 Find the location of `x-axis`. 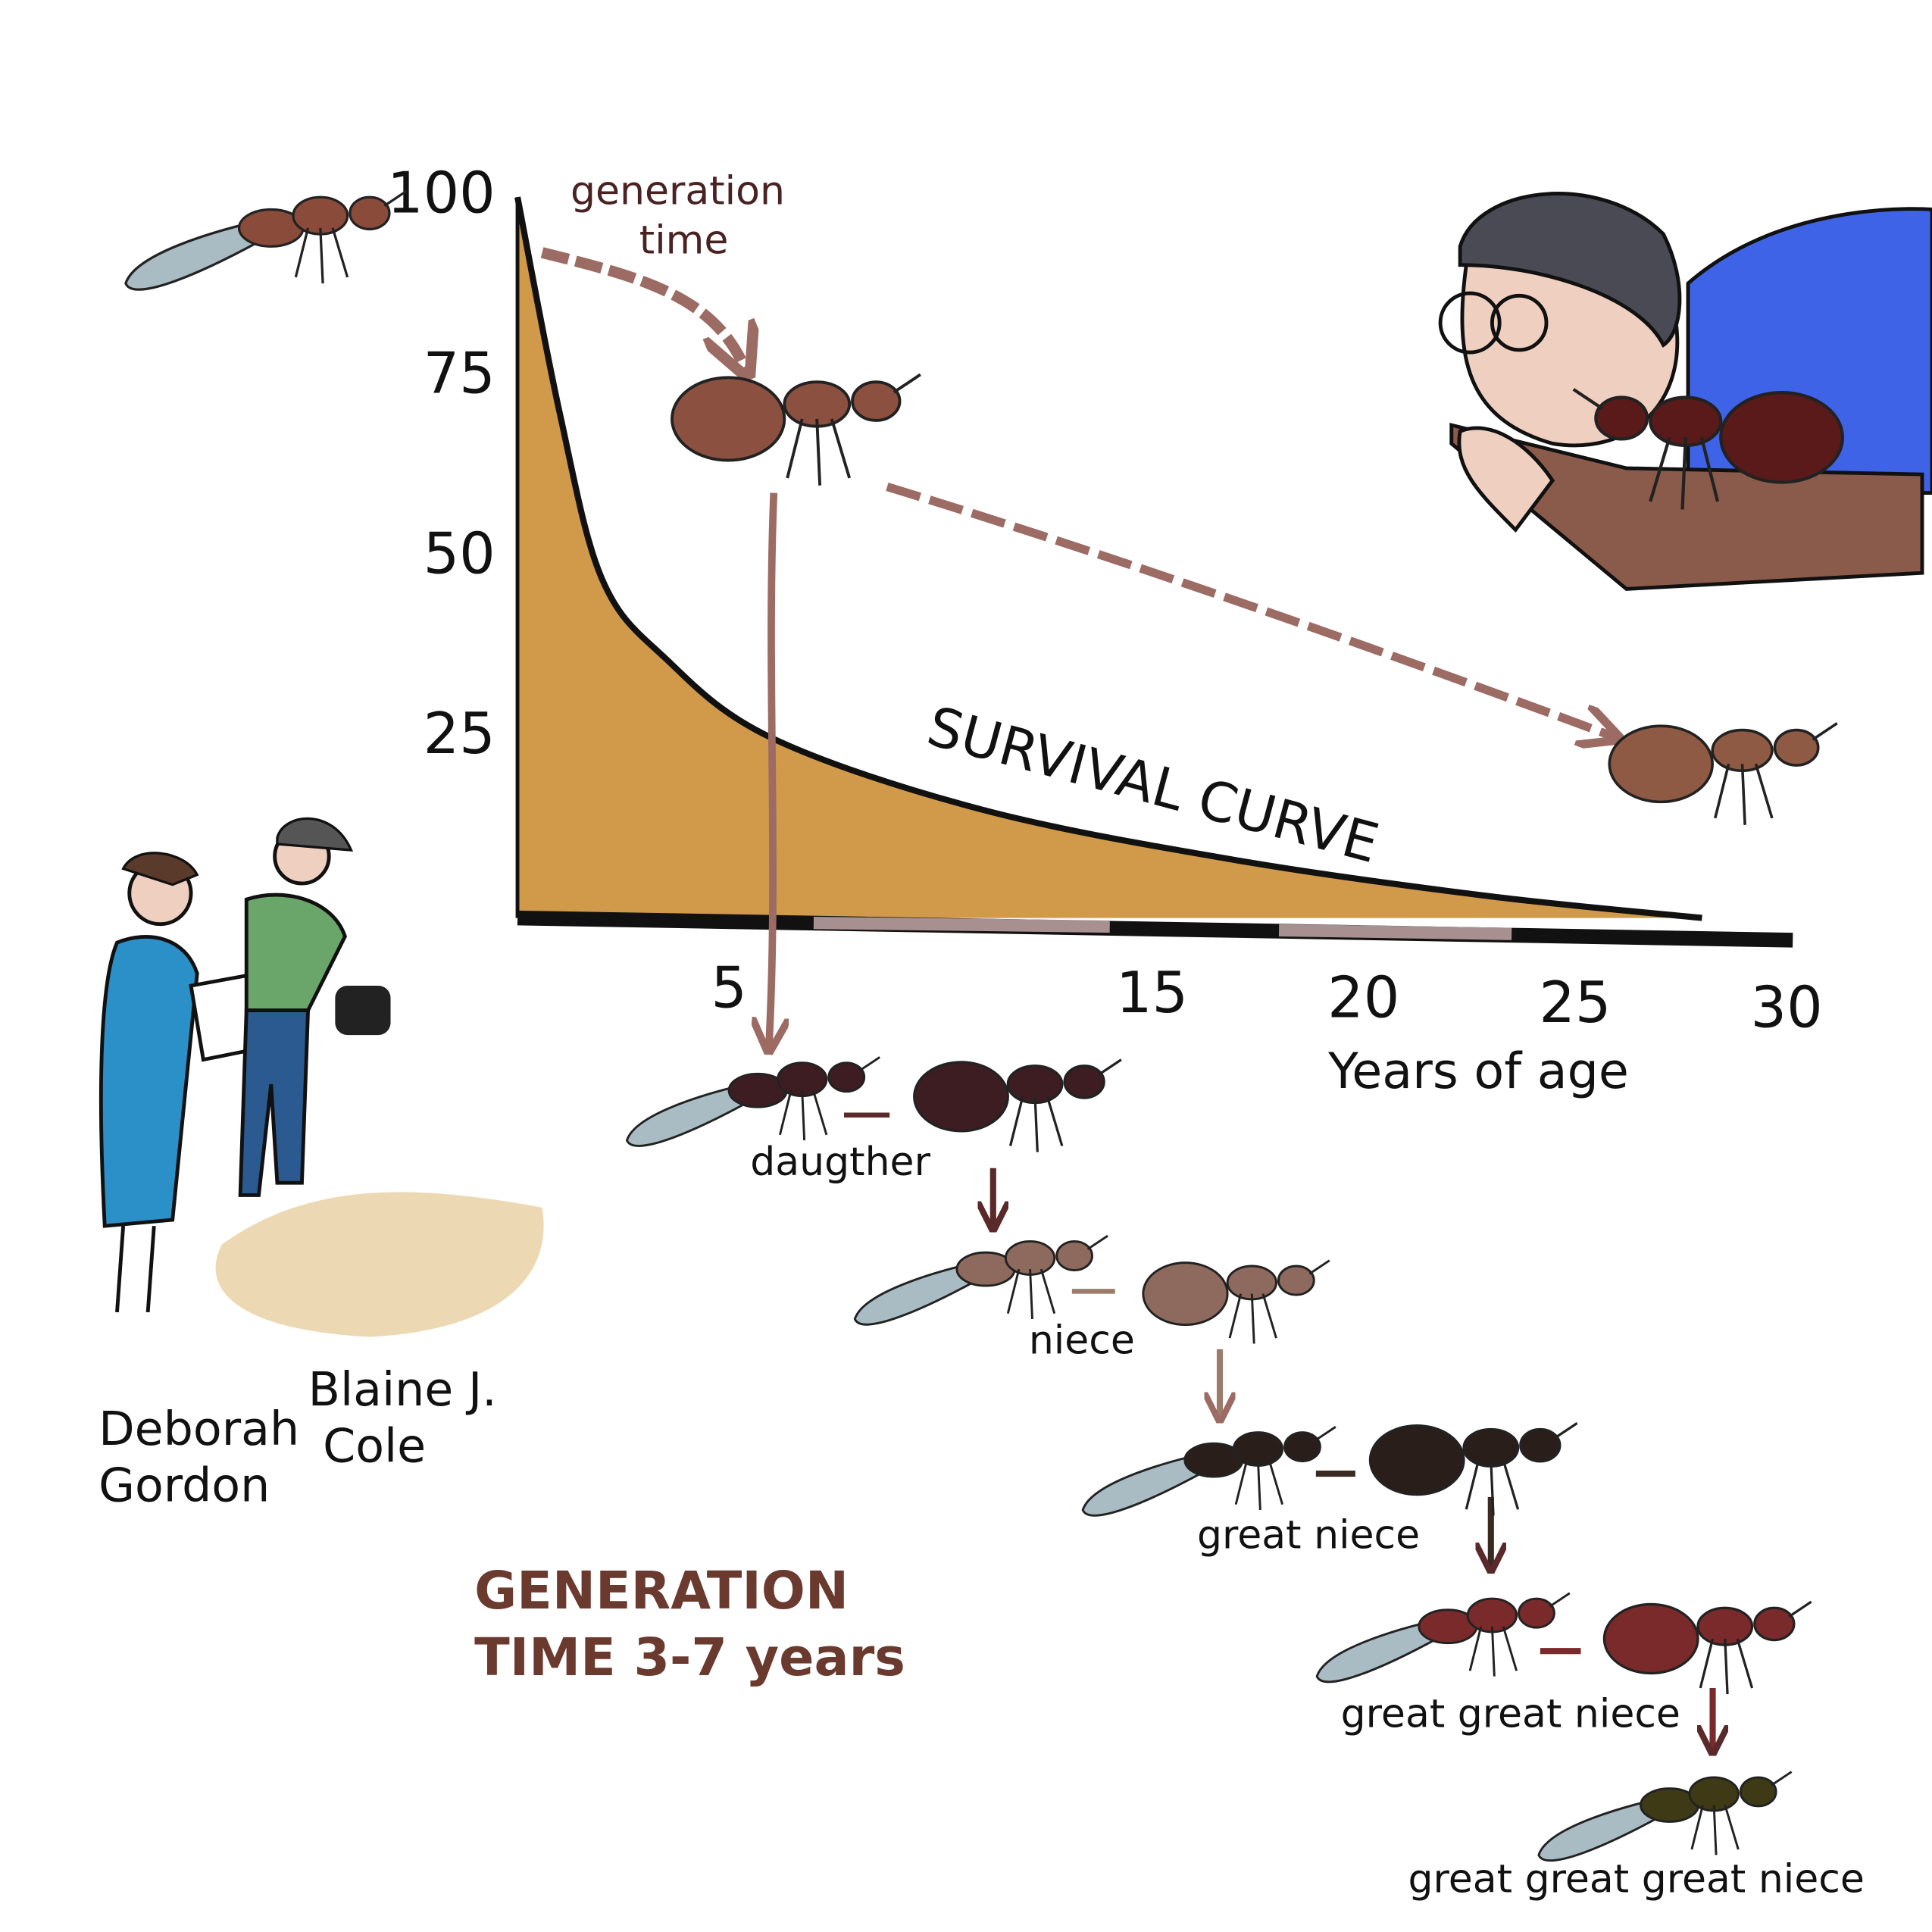

x-axis is located at coordinates (1155, 929).